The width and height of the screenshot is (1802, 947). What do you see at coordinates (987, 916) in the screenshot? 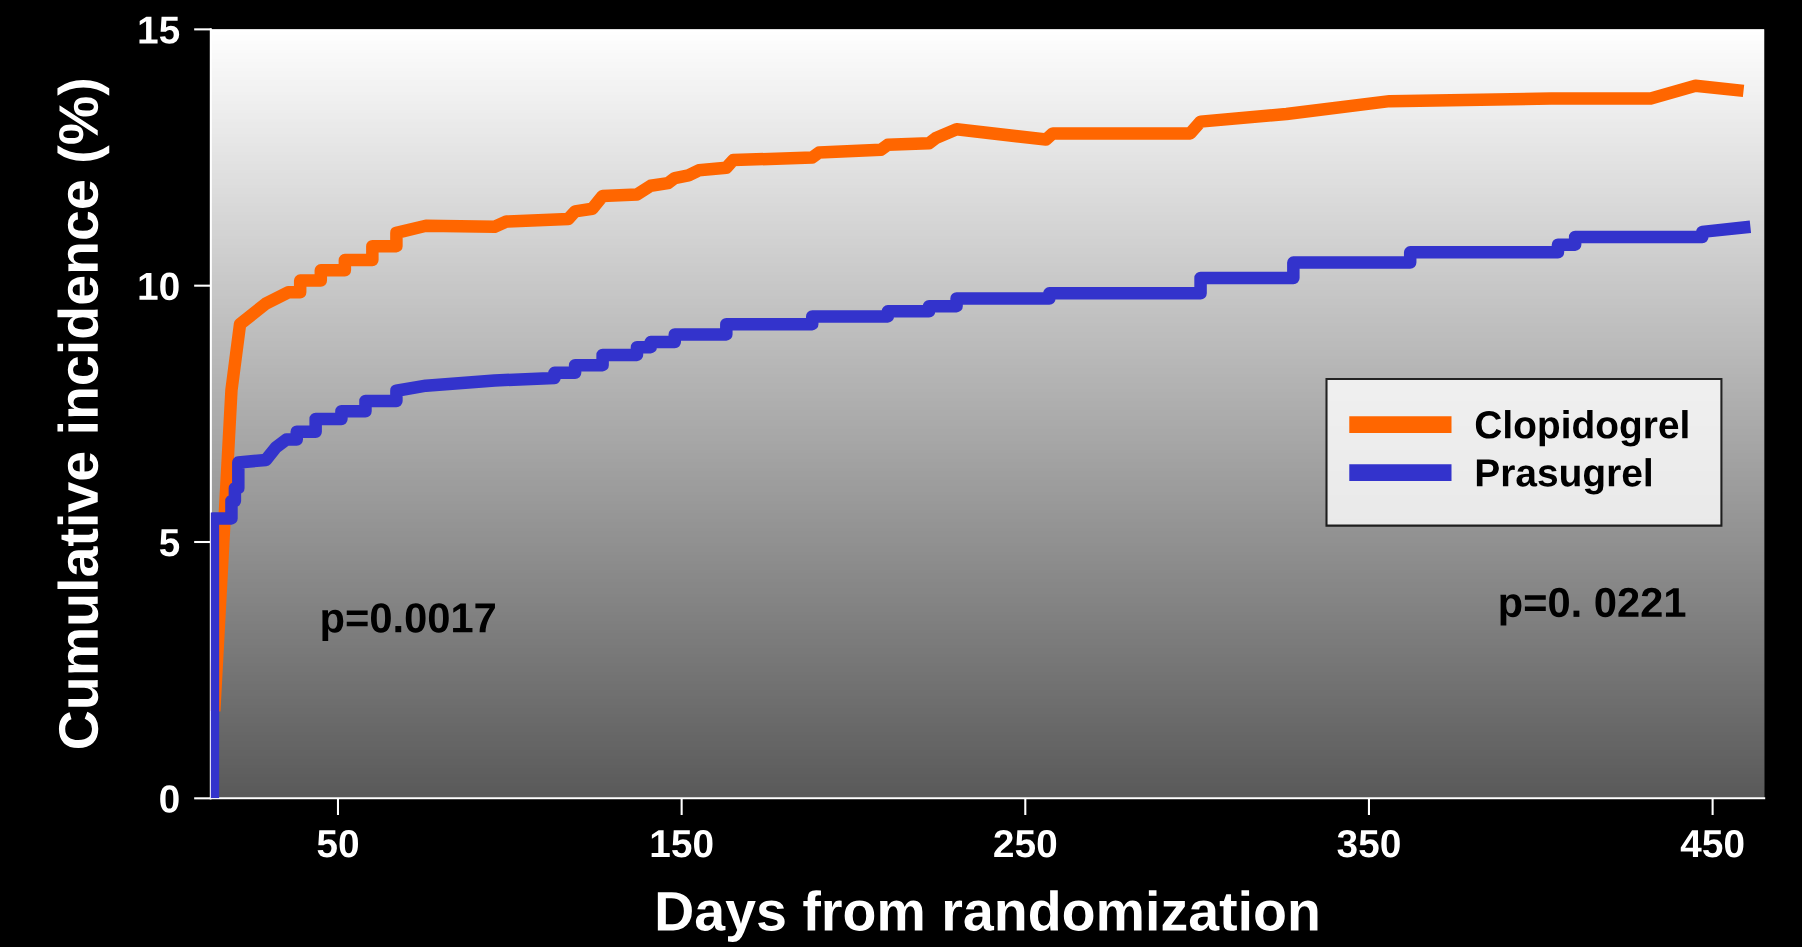
I see `x-axis-title: Days from randomization` at bounding box center [987, 916].